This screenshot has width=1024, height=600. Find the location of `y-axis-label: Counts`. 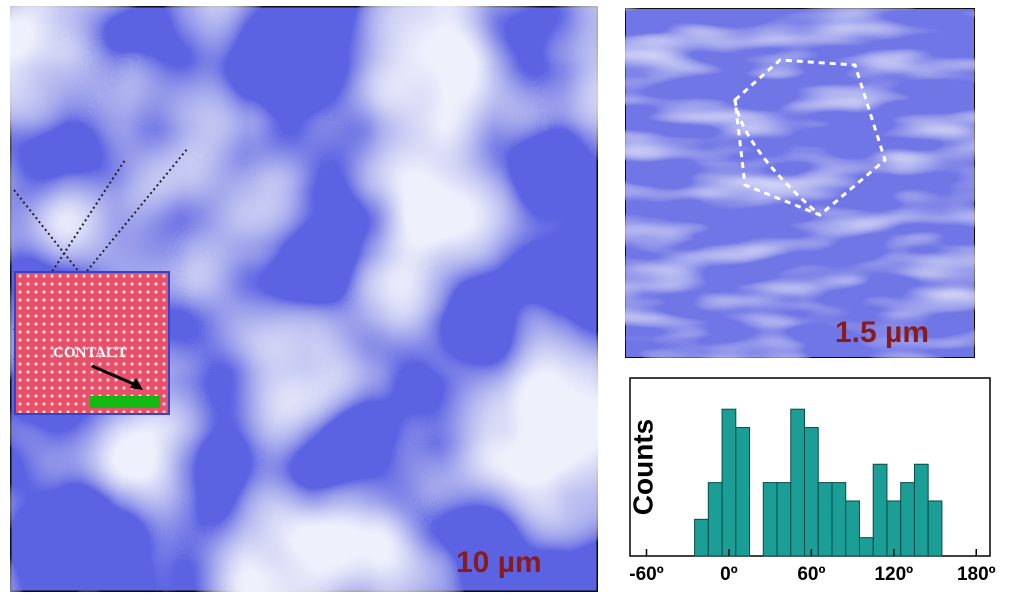

y-axis-label: Counts is located at coordinates (642, 467).